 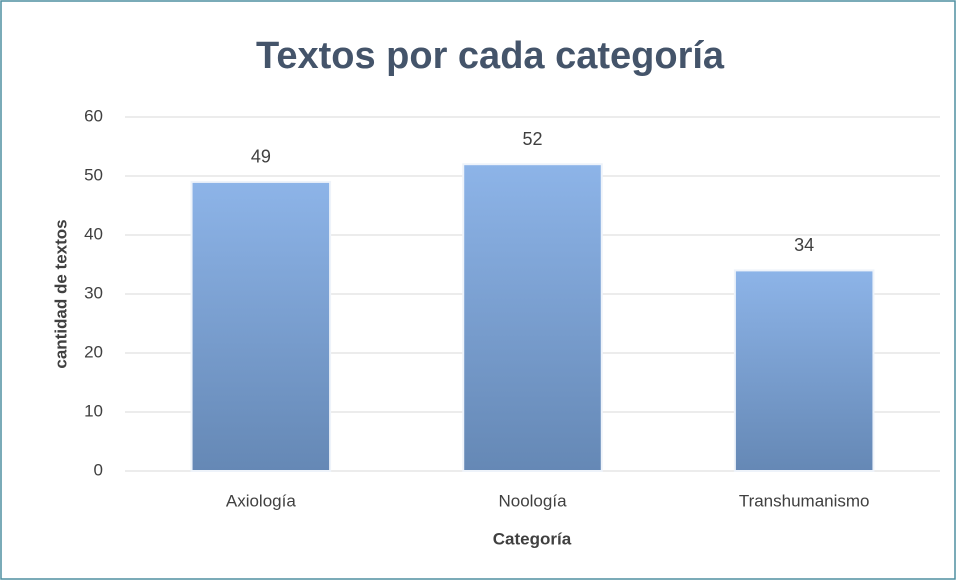 What do you see at coordinates (532, 139) in the screenshot?
I see `data-label: 52` at bounding box center [532, 139].